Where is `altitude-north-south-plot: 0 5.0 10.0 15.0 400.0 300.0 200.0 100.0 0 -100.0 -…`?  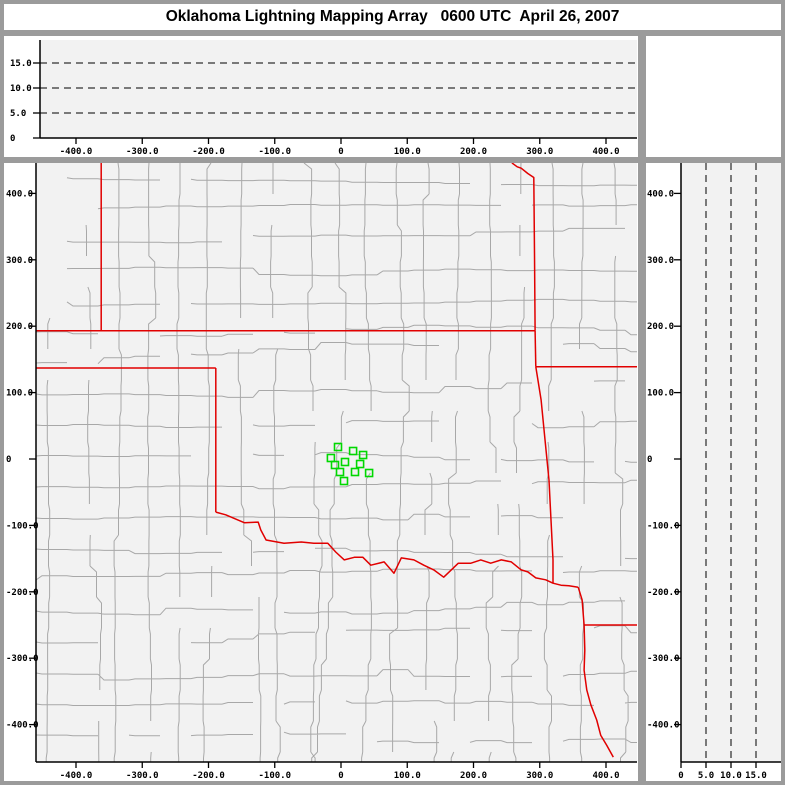
altitude-north-south-plot: 0 5.0 10.0 15.0 400.0 300.0 200.0 100.0 0 -100.0 -… is located at coordinates (713, 472).